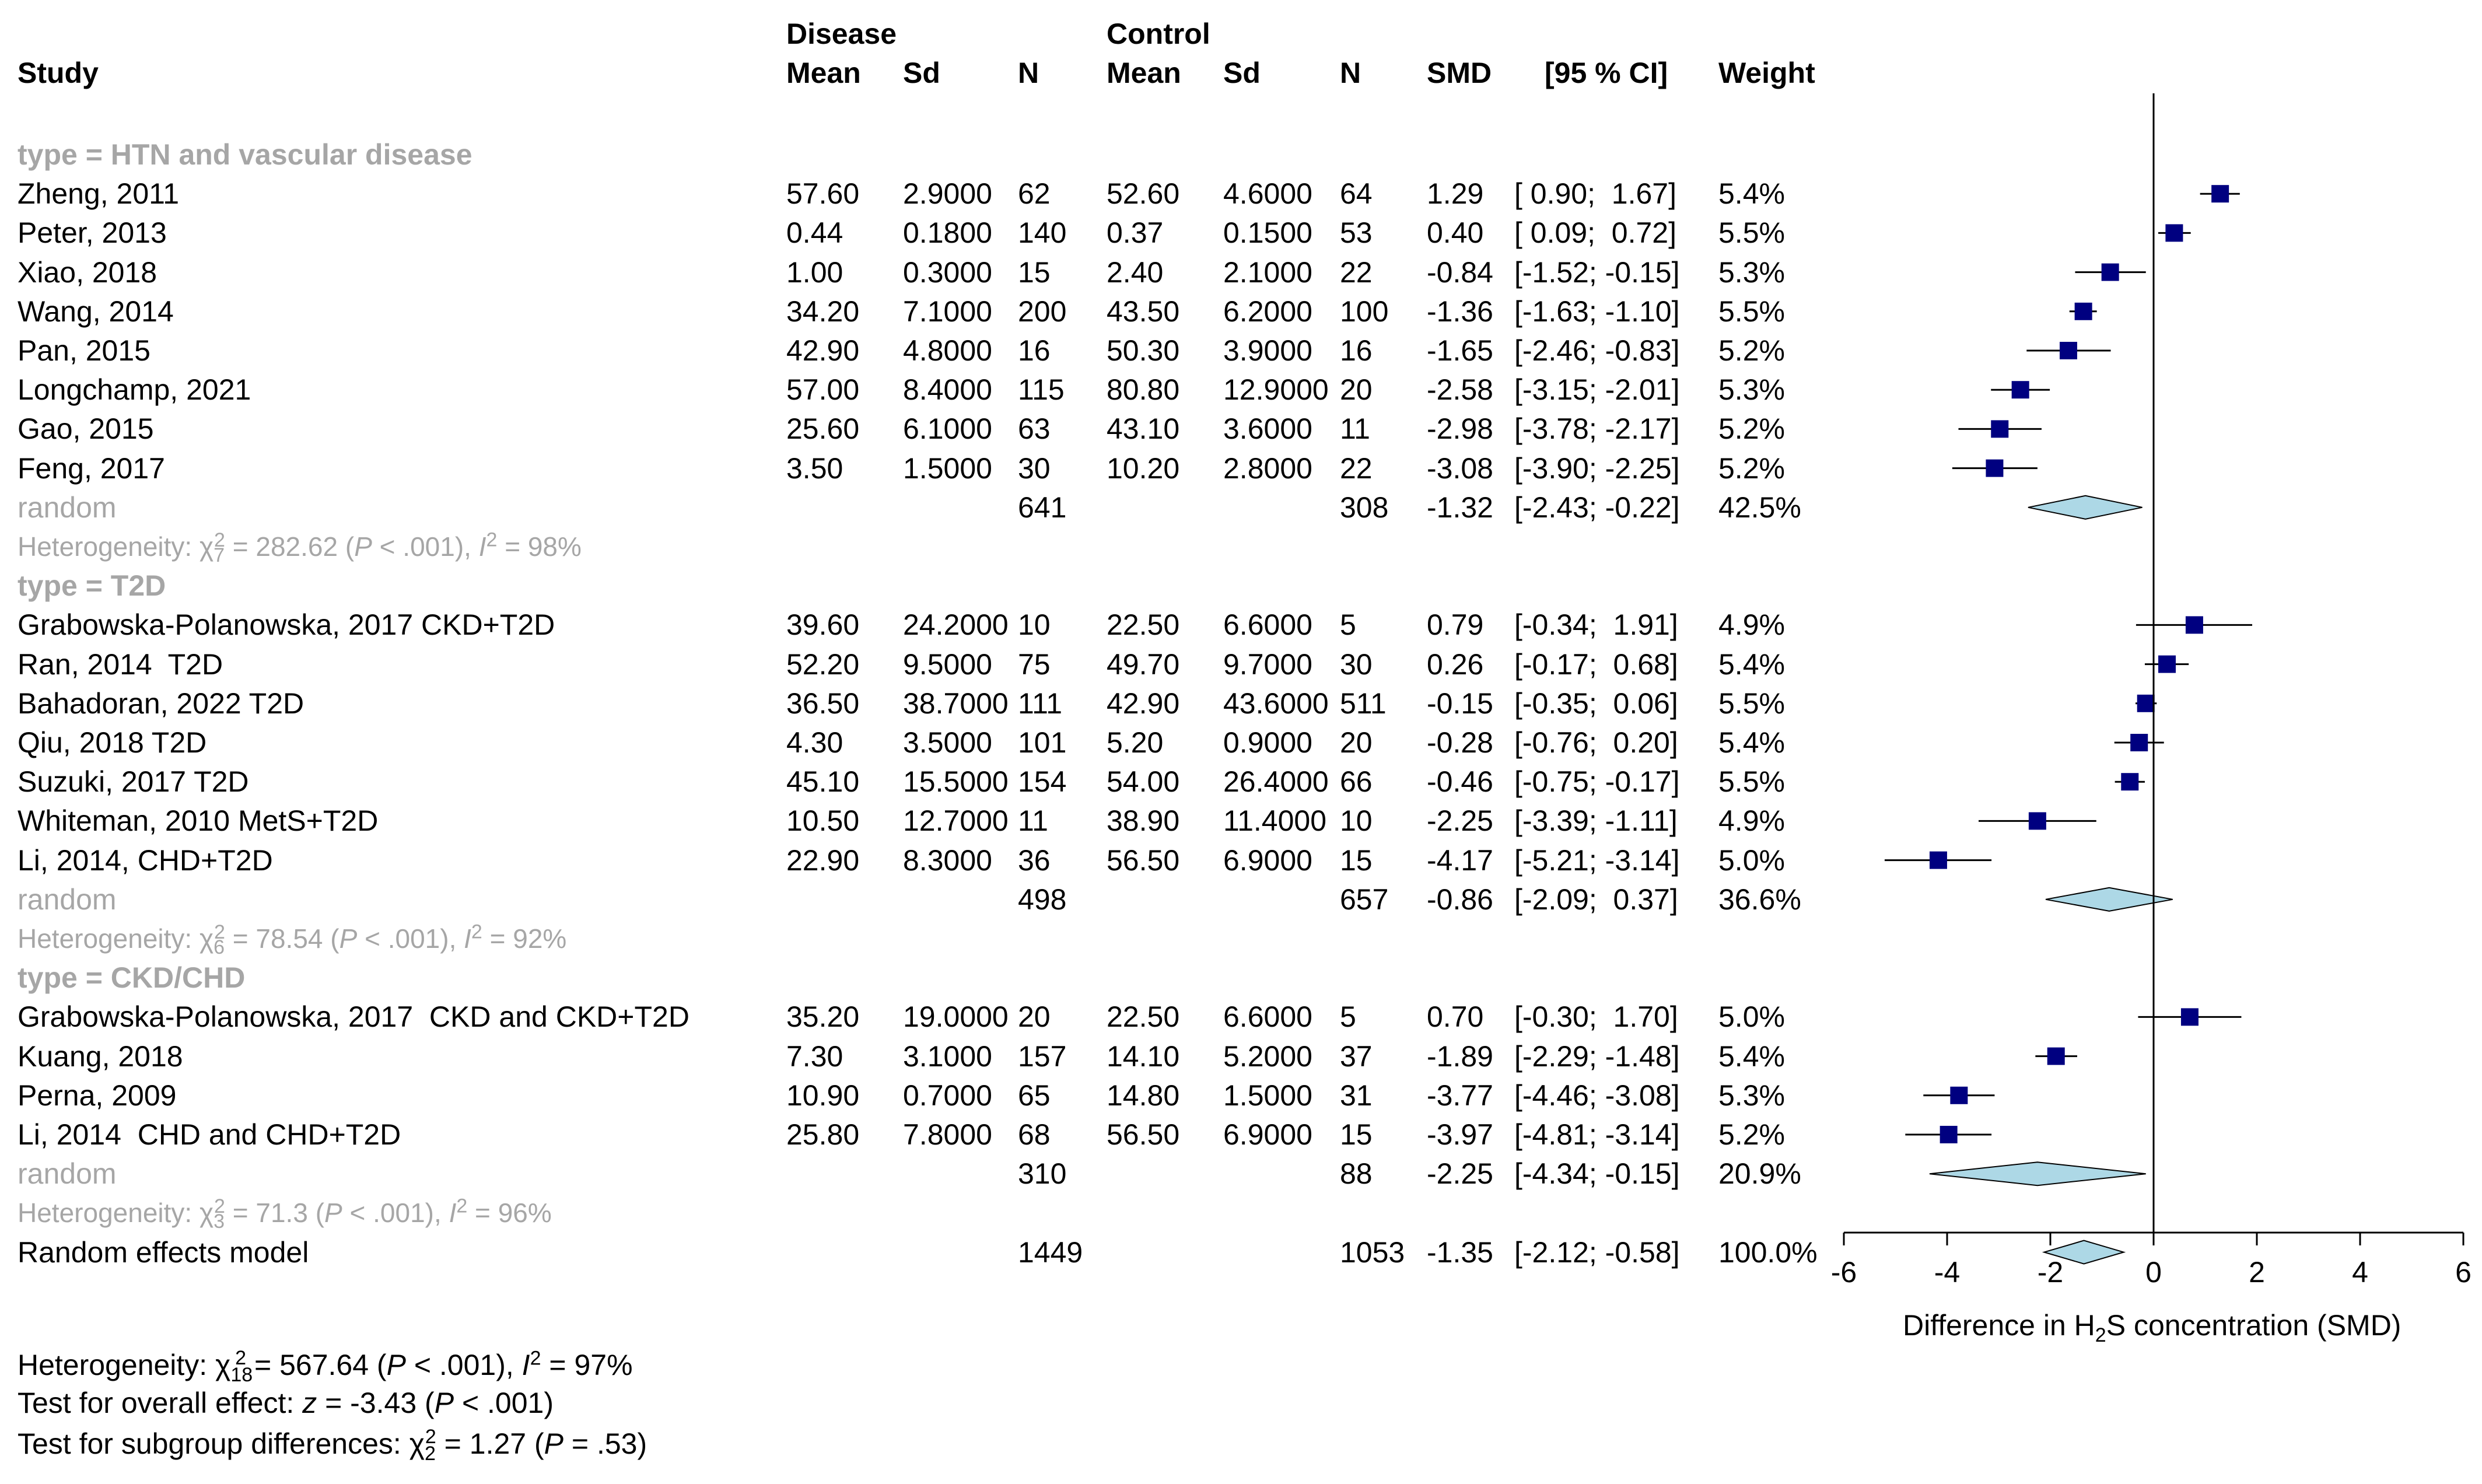 The width and height of the screenshot is (2482, 1484). I want to click on control-mean: 50.30, so click(1143, 350).